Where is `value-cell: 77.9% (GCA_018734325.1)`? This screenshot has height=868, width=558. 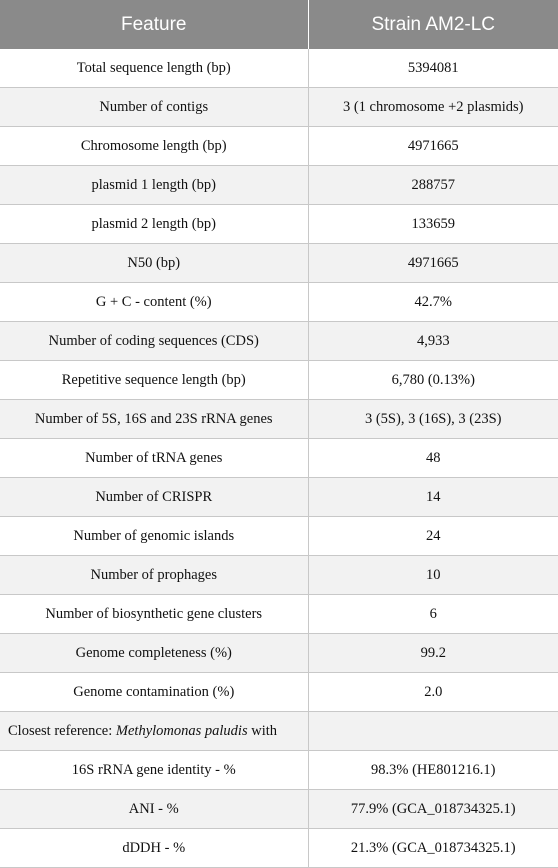 value-cell: 77.9% (GCA_018734325.1) is located at coordinates (433, 809).